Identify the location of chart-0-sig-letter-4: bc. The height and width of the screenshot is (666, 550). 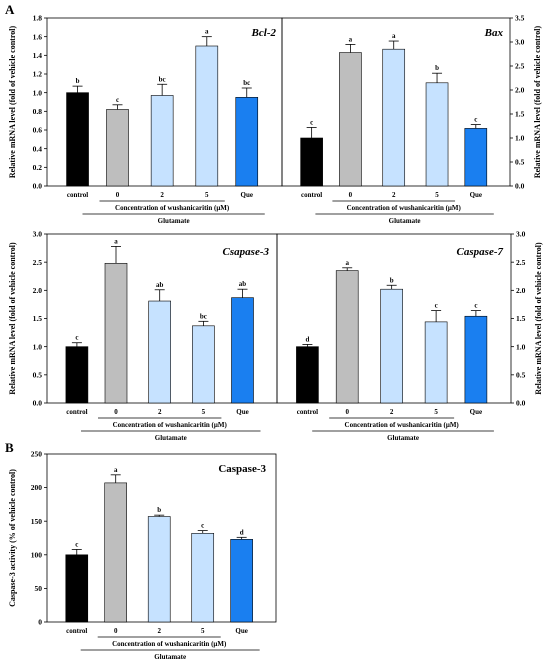
(246, 83).